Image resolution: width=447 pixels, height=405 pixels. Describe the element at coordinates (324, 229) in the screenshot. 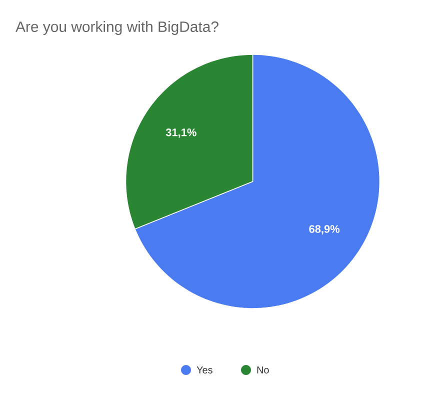

I see `data-label: 68,9%` at that location.